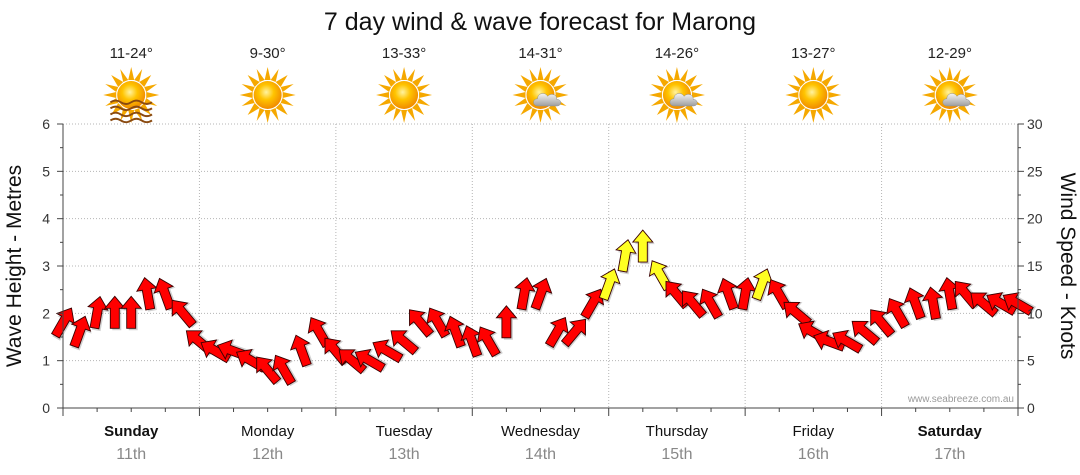 Image resolution: width=1080 pixels, height=475 pixels. Describe the element at coordinates (46, 219) in the screenshot. I see `y-tick-label-left: 4` at that location.